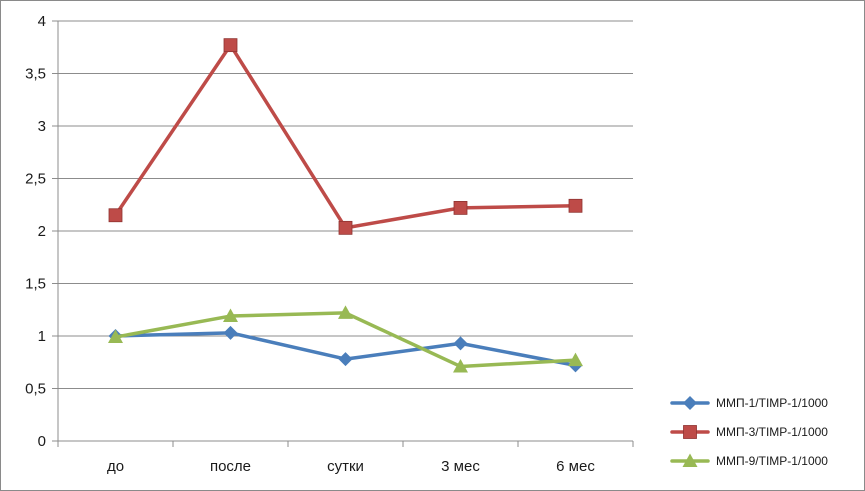 The image size is (865, 491). What do you see at coordinates (35, 389) in the screenshot?
I see `y-tick-label: 0,5` at bounding box center [35, 389].